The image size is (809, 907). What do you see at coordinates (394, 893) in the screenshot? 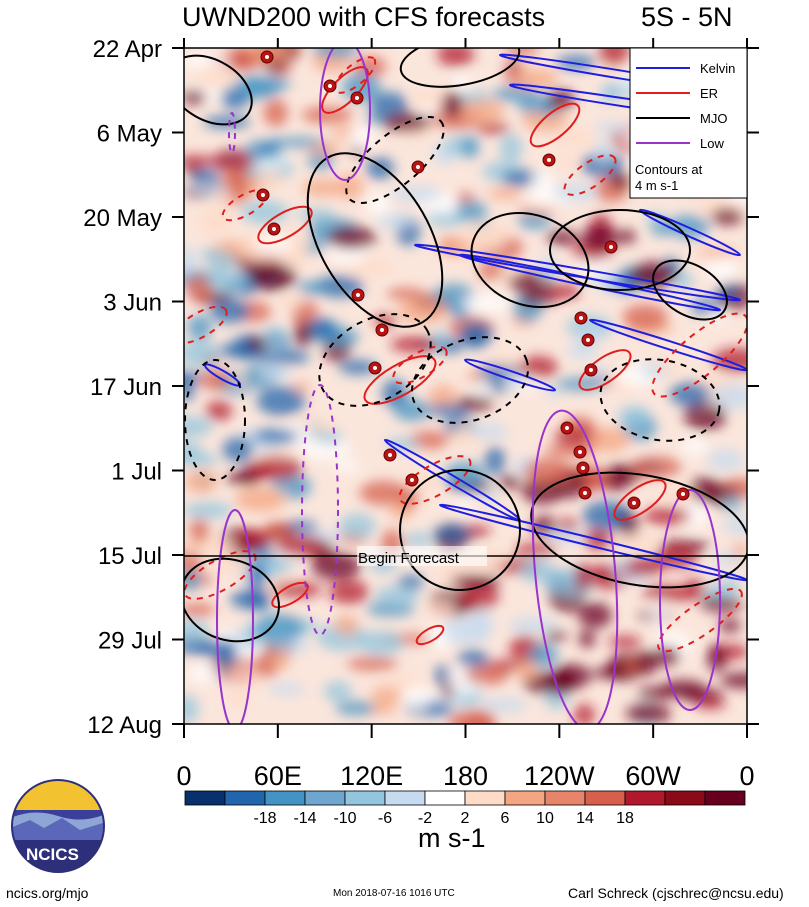
I see `footer-timestamp: Mon 2018-07-16 1016 UTC` at bounding box center [394, 893].